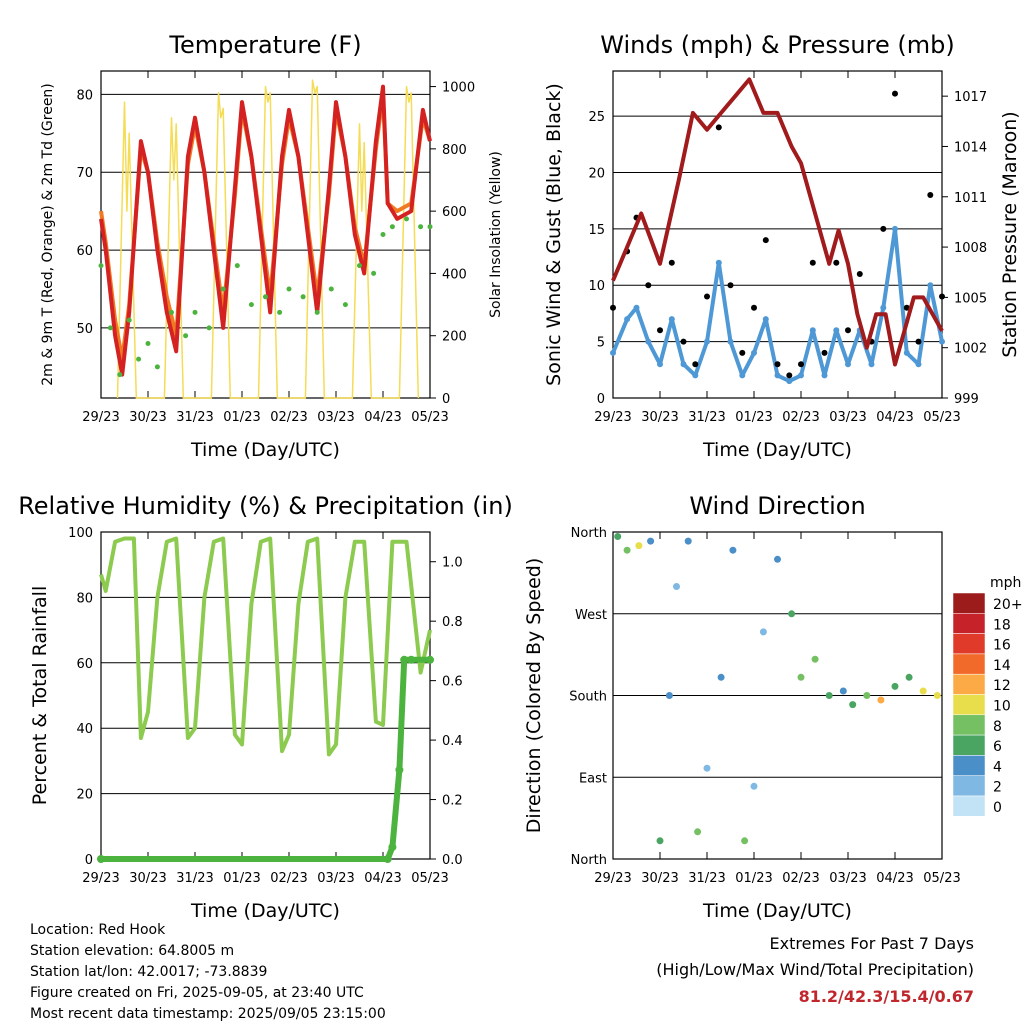  What do you see at coordinates (452, 682) in the screenshot?
I see `y2-tick-label: 0.6` at bounding box center [452, 682].